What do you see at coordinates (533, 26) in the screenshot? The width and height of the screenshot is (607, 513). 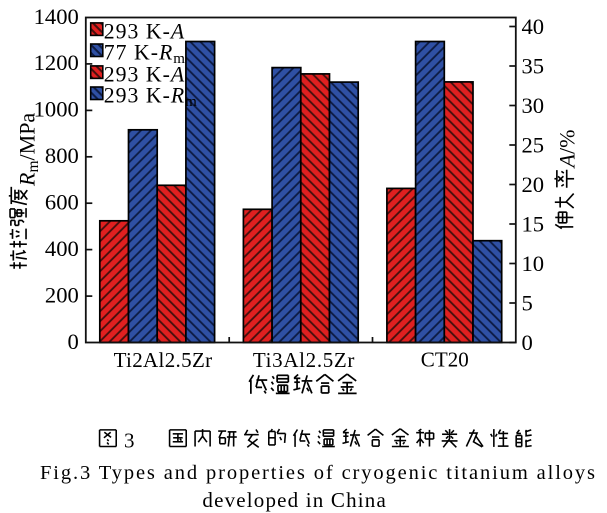 I see `svg-text: 40` at bounding box center [533, 26].